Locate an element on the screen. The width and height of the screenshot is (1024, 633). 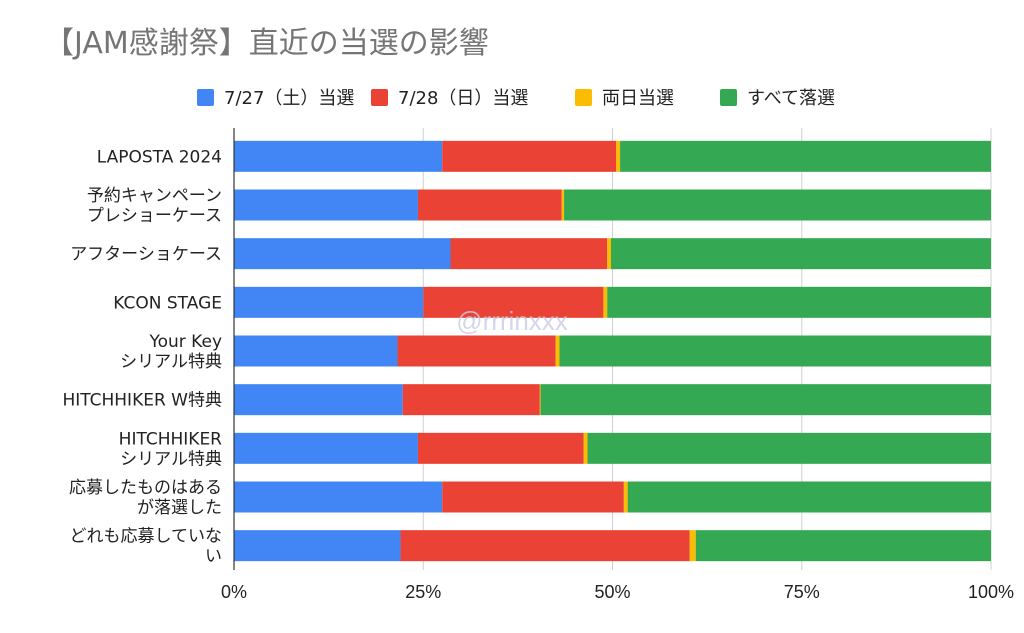
category-label-3-0: KCON STAGE is located at coordinates (167, 303).